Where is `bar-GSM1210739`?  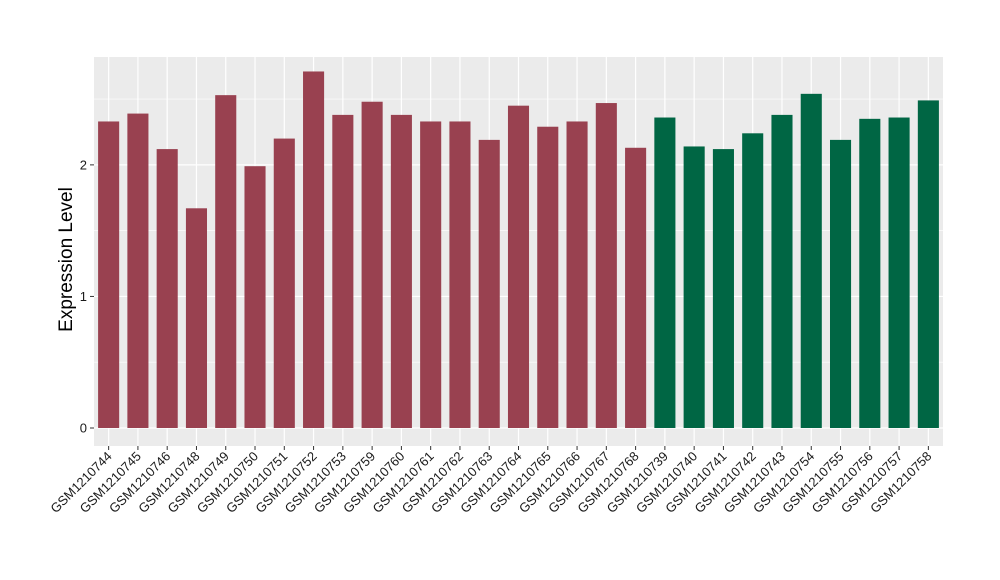
bar-GSM1210739 is located at coordinates (665, 272).